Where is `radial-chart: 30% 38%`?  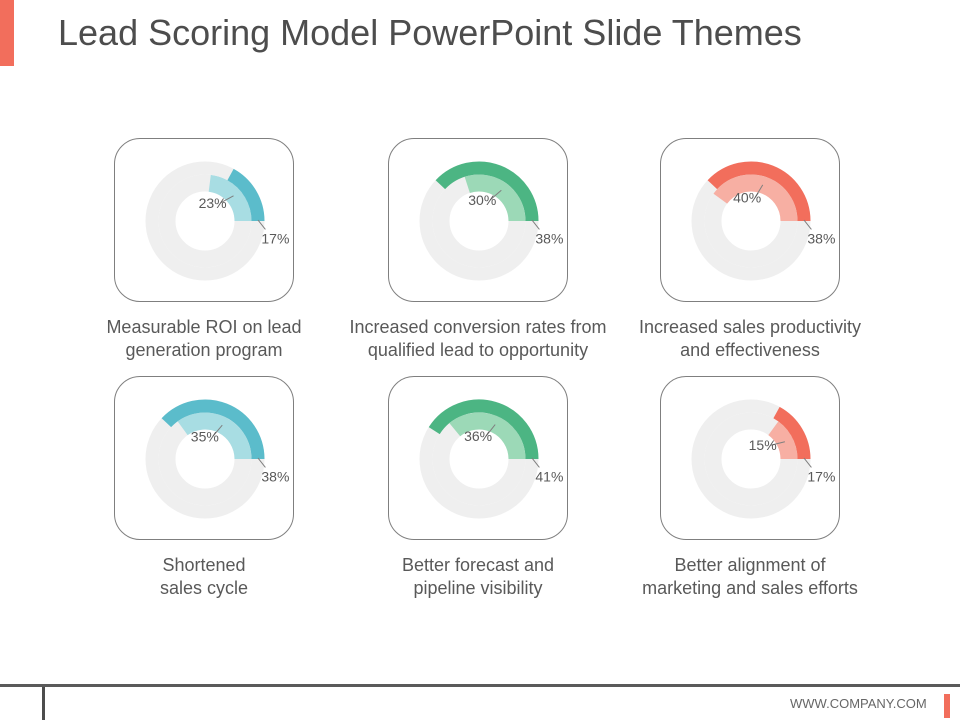 radial-chart: 30% 38% is located at coordinates (491, 221).